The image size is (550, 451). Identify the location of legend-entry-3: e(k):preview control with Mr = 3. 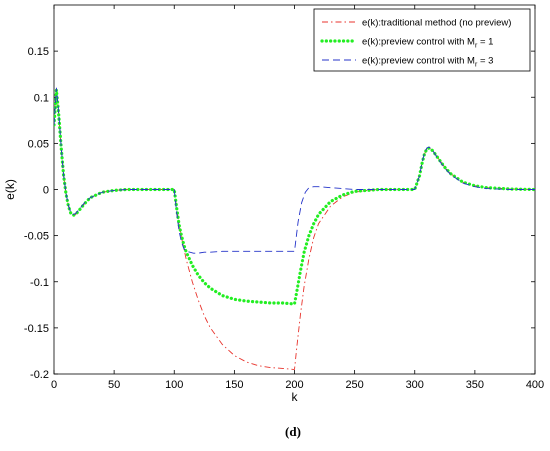
(427, 62).